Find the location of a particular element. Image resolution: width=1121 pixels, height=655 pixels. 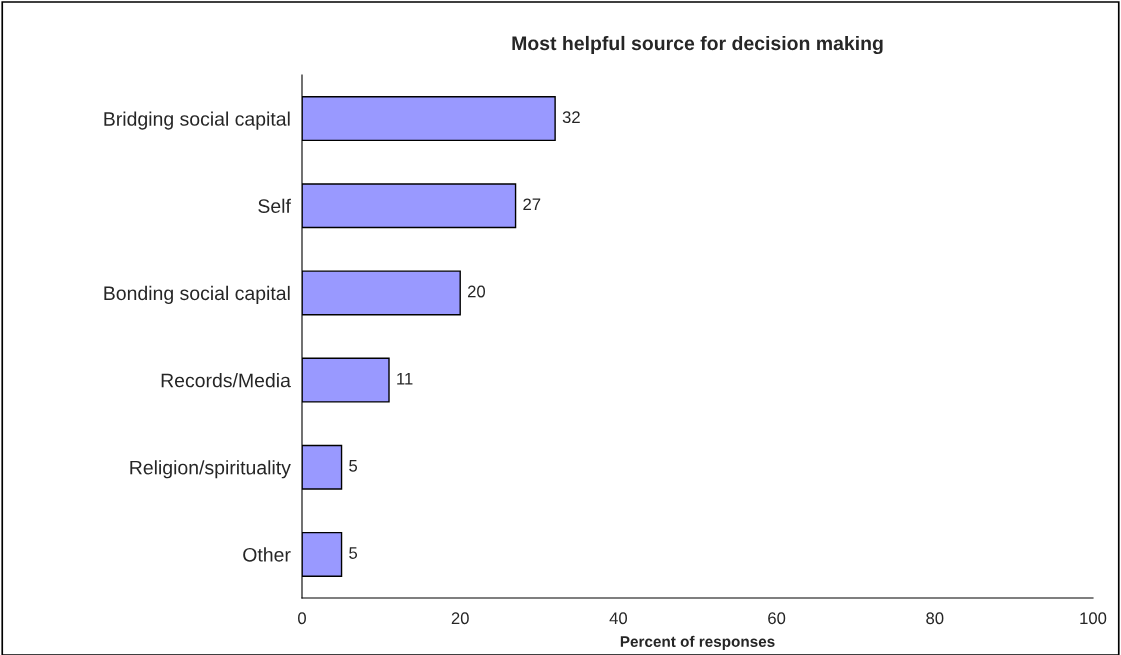

data-label: 11 is located at coordinates (405, 378).